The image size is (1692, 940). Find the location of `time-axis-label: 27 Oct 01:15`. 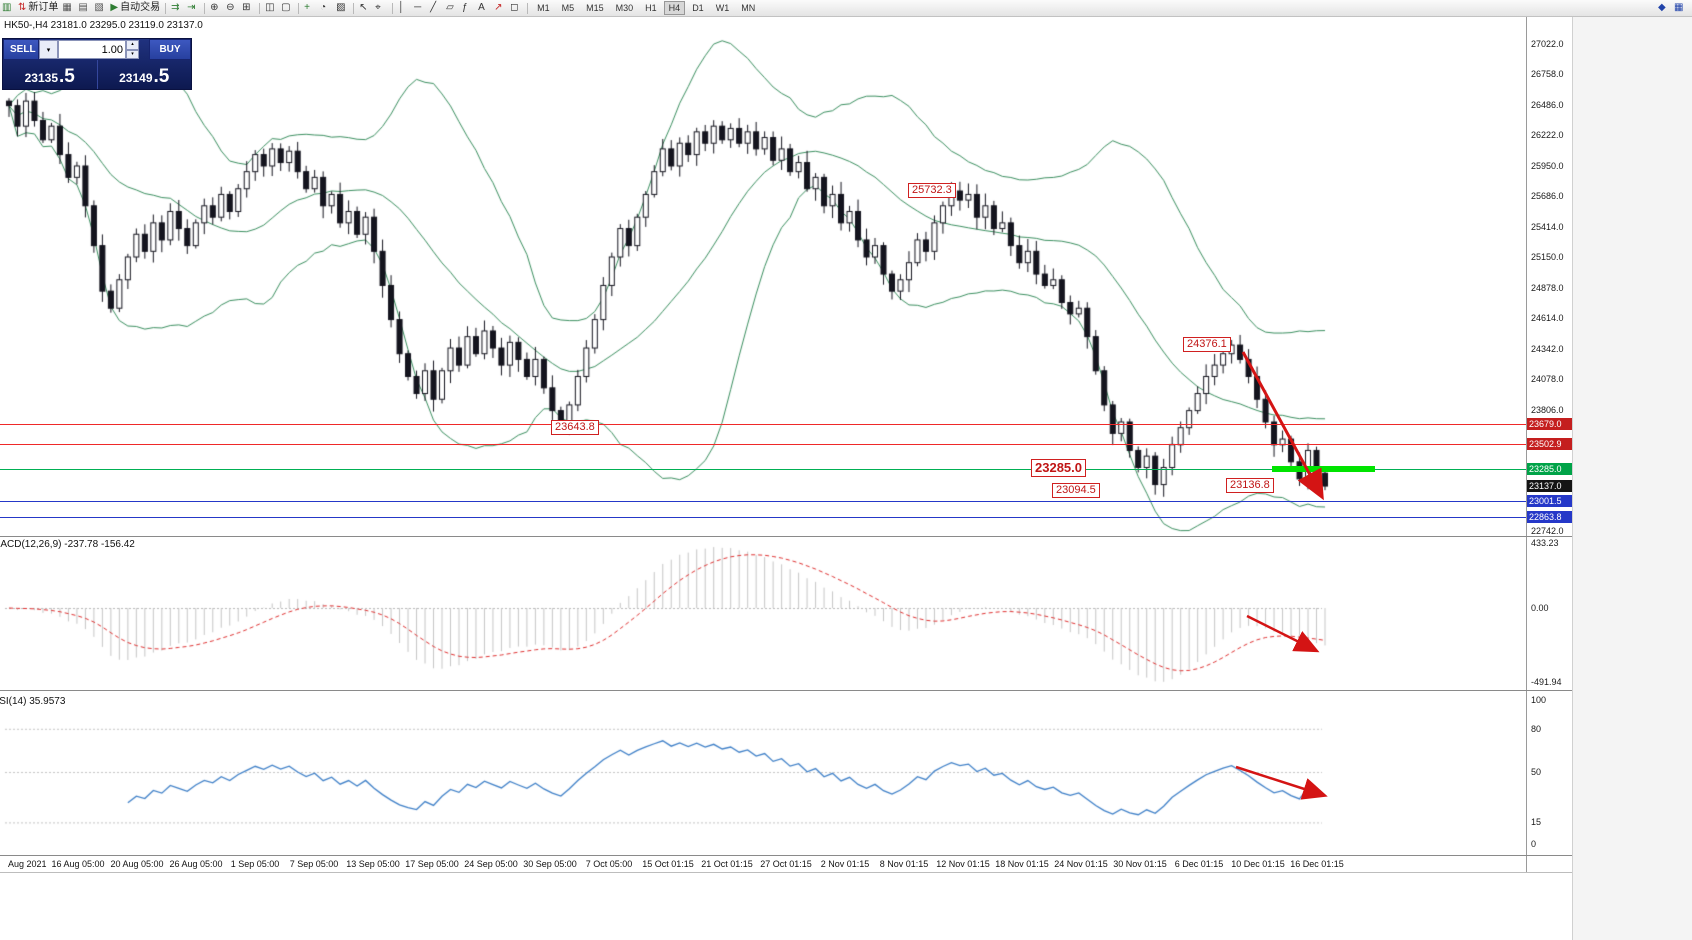

time-axis-label: 27 Oct 01:15 is located at coordinates (786, 864).